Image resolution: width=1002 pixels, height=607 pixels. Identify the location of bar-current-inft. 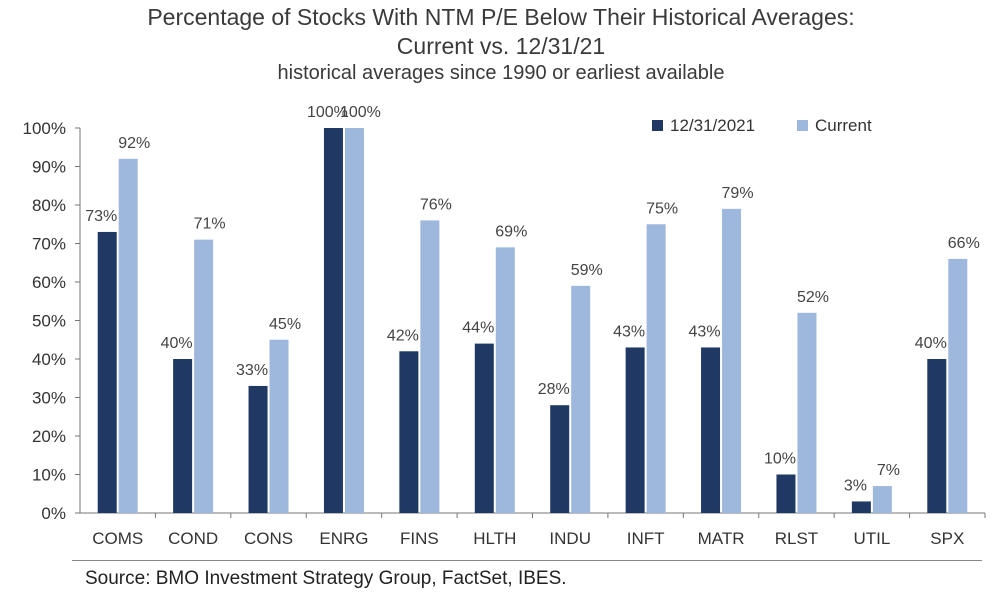
(656, 368).